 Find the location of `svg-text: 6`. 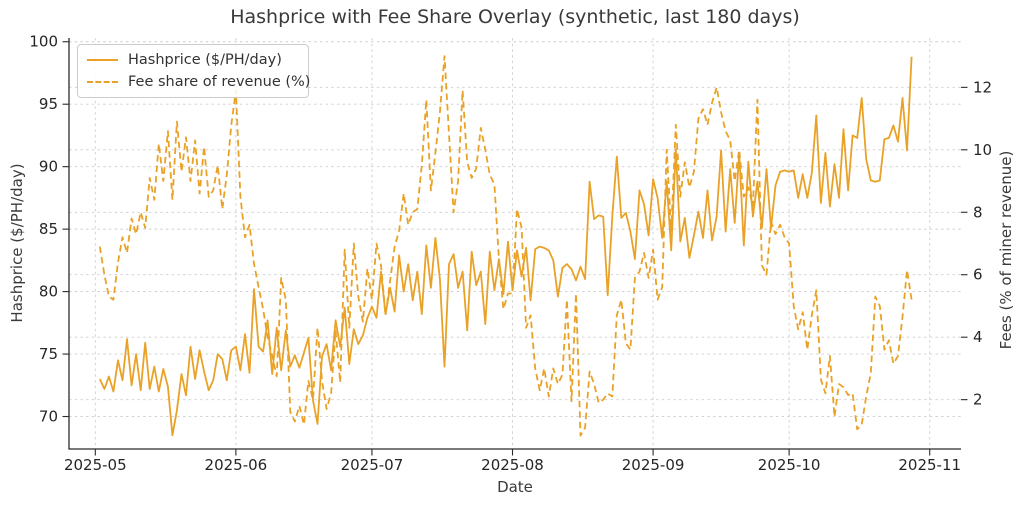

svg-text: 6 is located at coordinates (978, 275).